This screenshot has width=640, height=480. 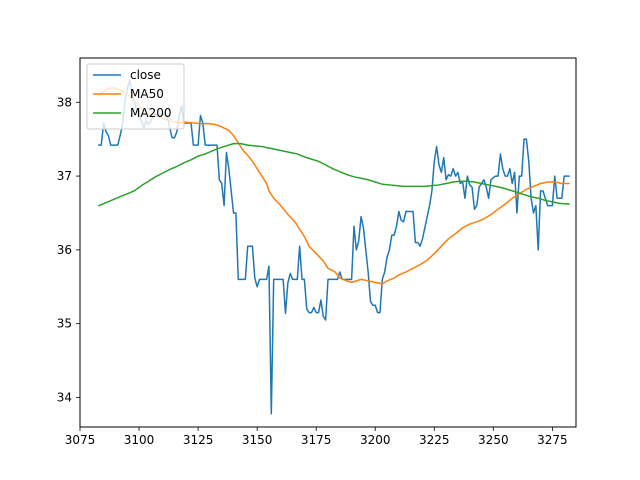 What do you see at coordinates (434, 440) in the screenshot?
I see `x-tick-label: 3225` at bounding box center [434, 440].